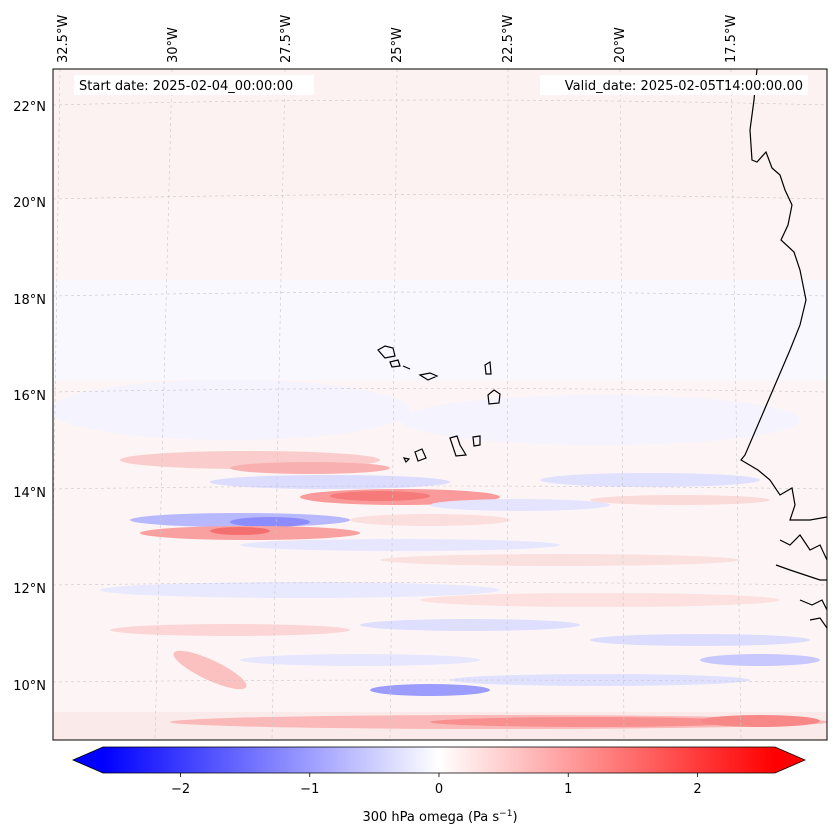  I want to click on lon-label: 25°W, so click(397, 45).